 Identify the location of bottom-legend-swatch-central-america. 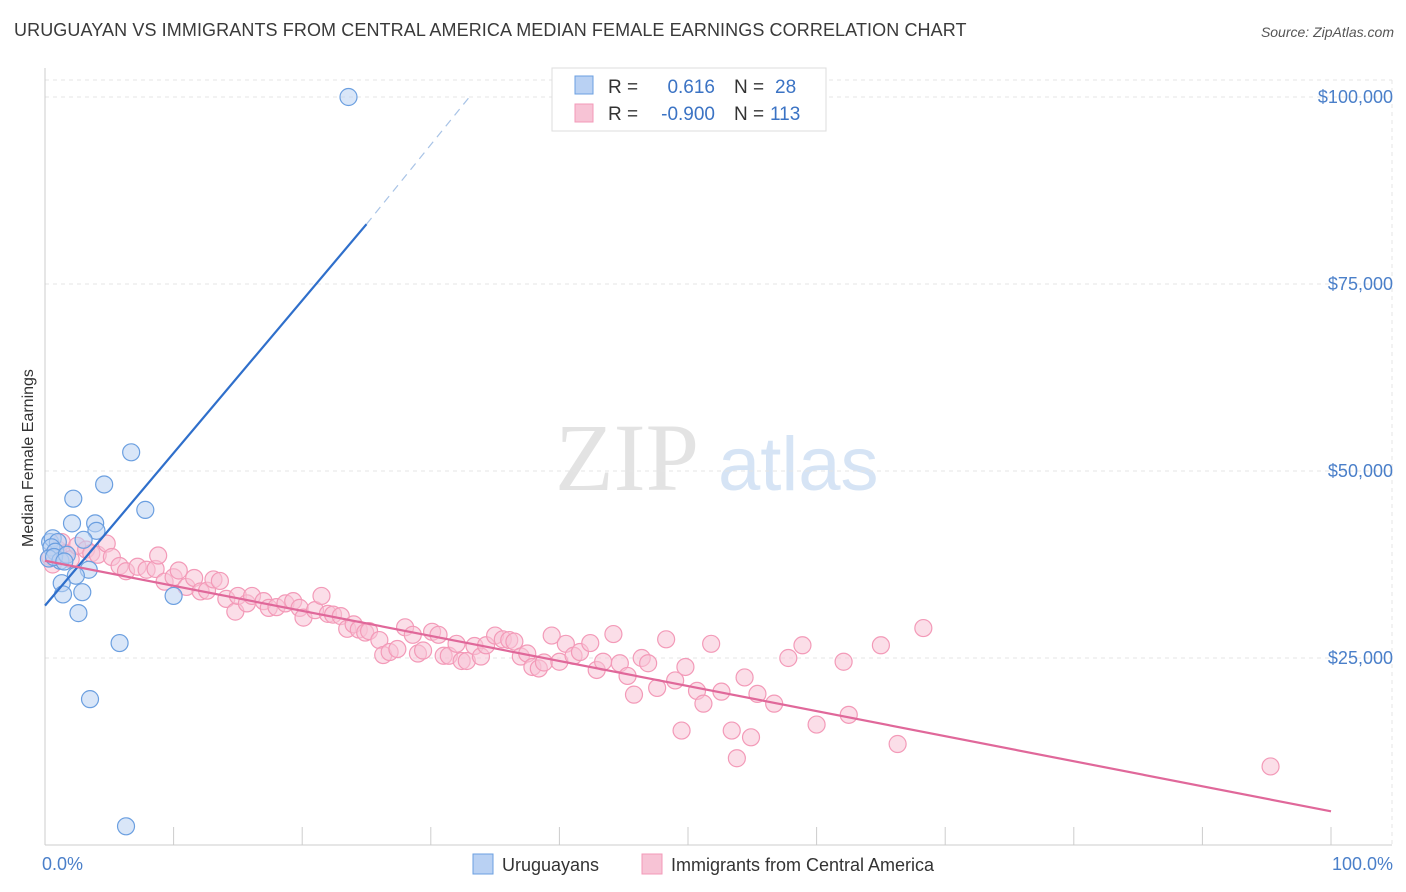
(652, 864).